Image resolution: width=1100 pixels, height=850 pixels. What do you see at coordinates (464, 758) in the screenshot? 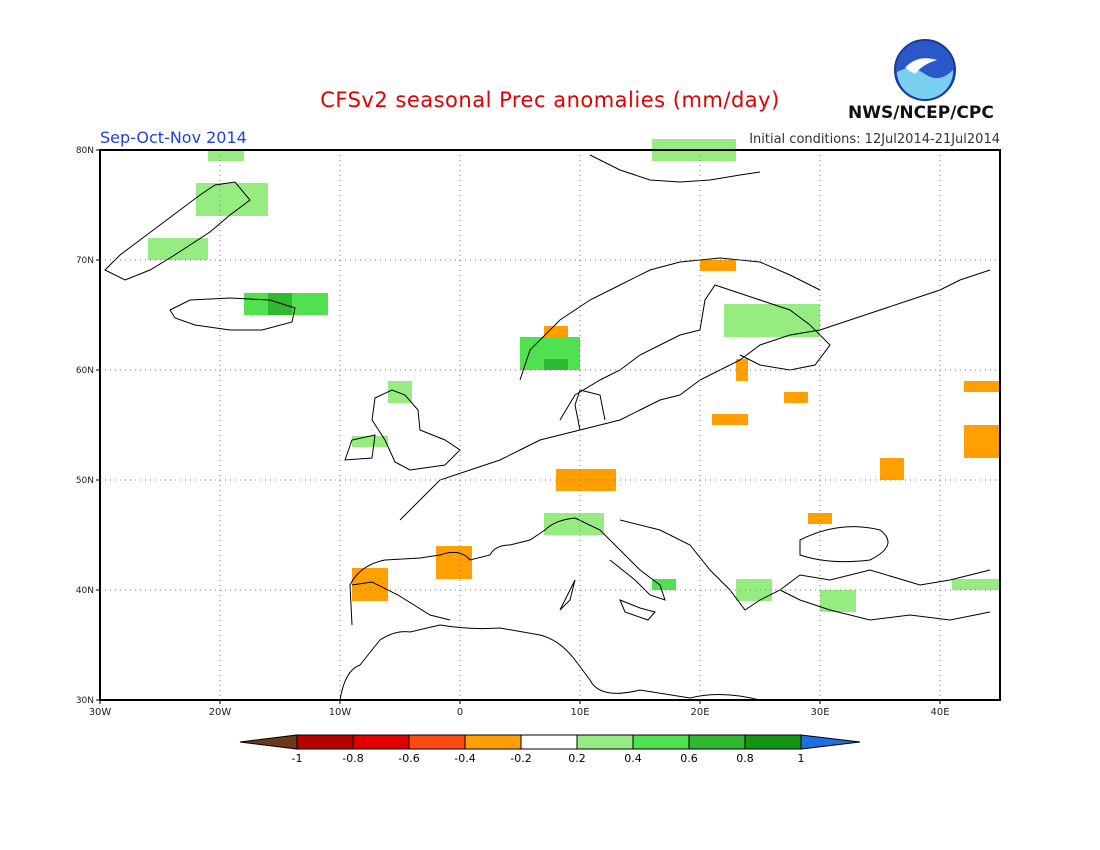
I see `colorbar-label: -0.4` at bounding box center [464, 758].